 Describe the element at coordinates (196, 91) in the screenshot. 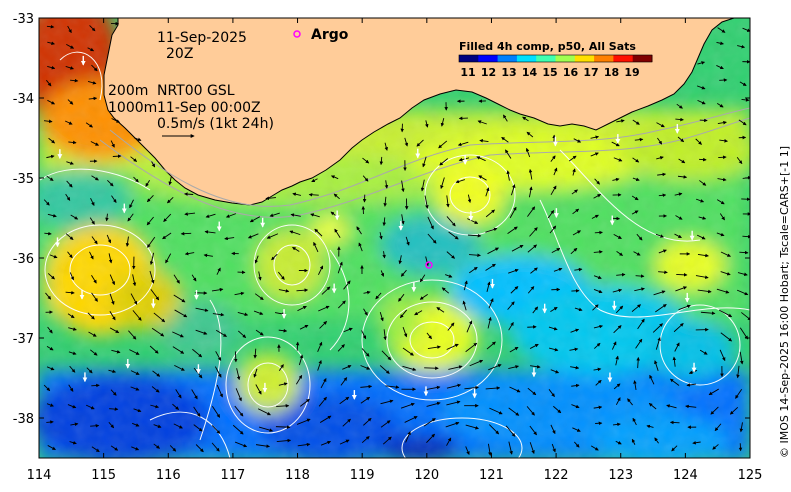

I see `product-label: NRT00 GSL` at that location.